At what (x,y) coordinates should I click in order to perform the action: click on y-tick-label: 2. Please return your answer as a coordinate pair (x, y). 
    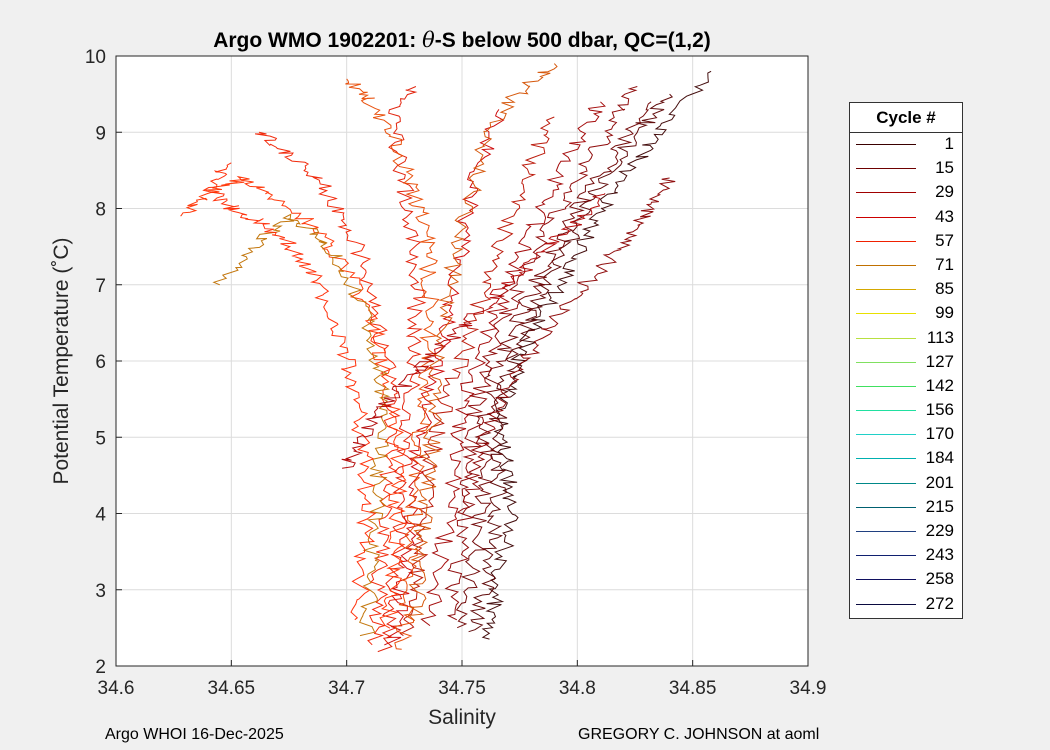
    Looking at the image, I should click on (100, 667).